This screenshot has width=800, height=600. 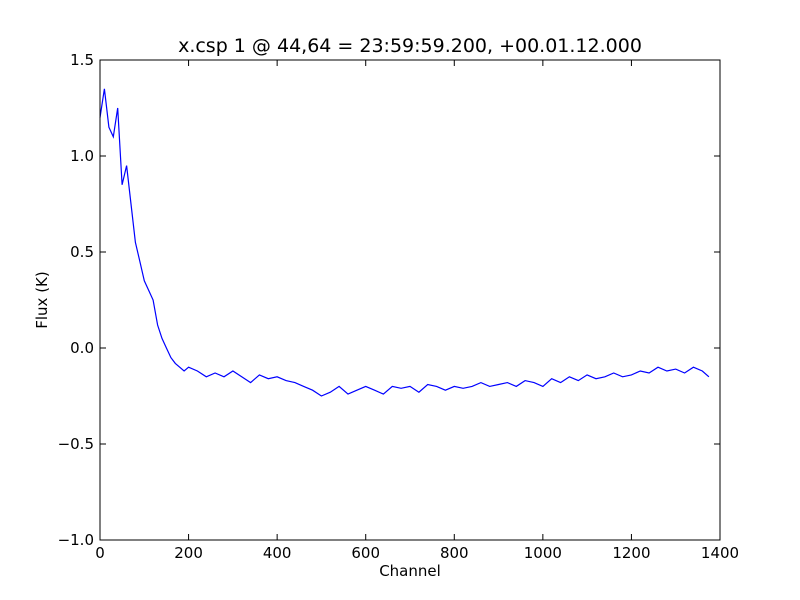 What do you see at coordinates (631, 553) in the screenshot?
I see `x-tick-label: 1200` at bounding box center [631, 553].